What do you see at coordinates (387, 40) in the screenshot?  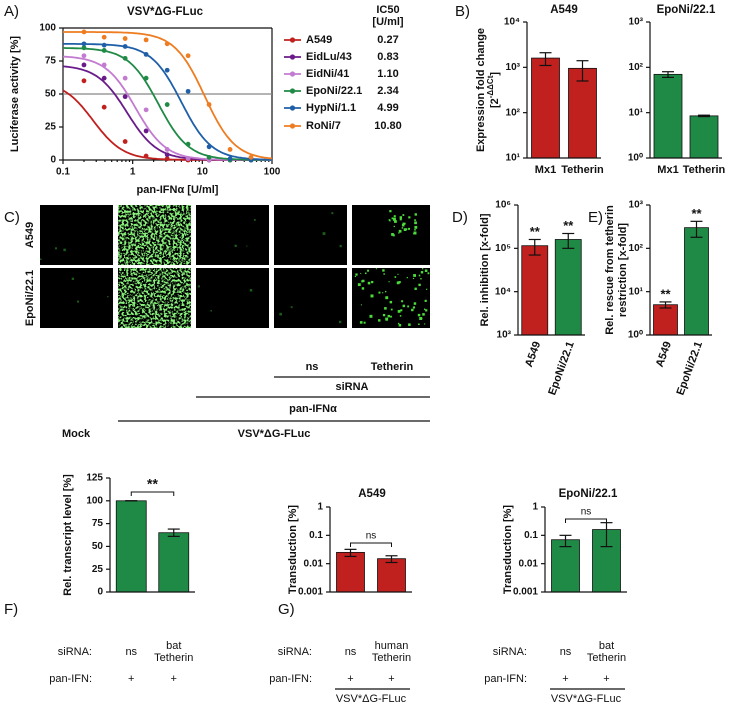 I see `ic50-label: 0.27` at bounding box center [387, 40].